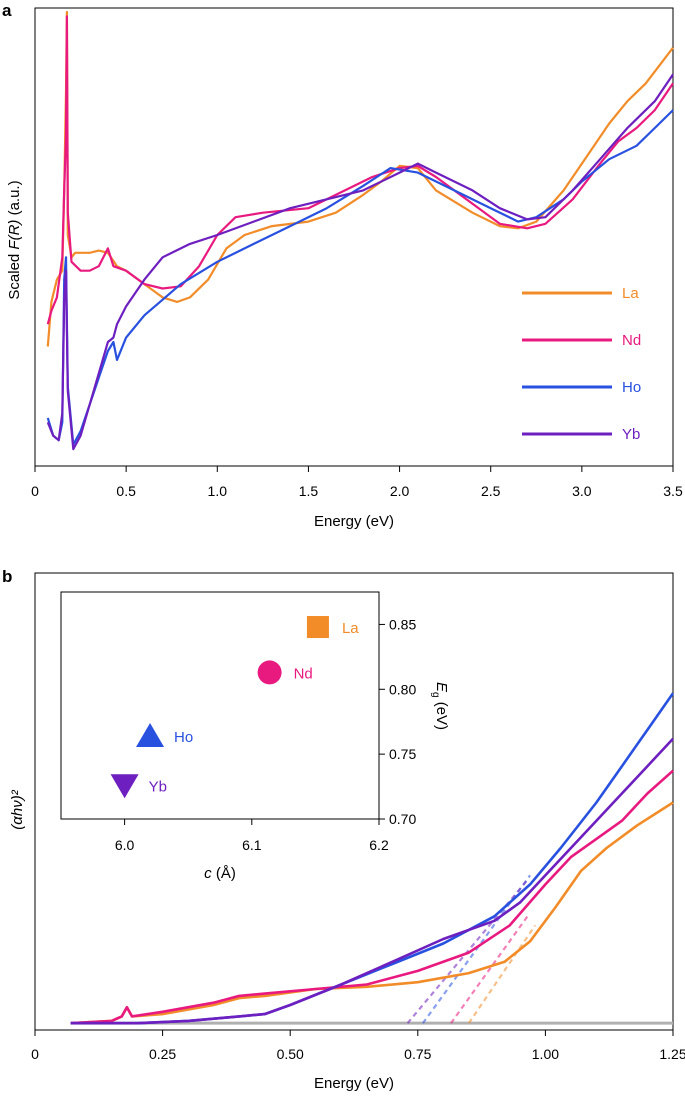 The image size is (685, 1098). I want to click on inset-y-tick-label: 0.70, so click(402, 819).